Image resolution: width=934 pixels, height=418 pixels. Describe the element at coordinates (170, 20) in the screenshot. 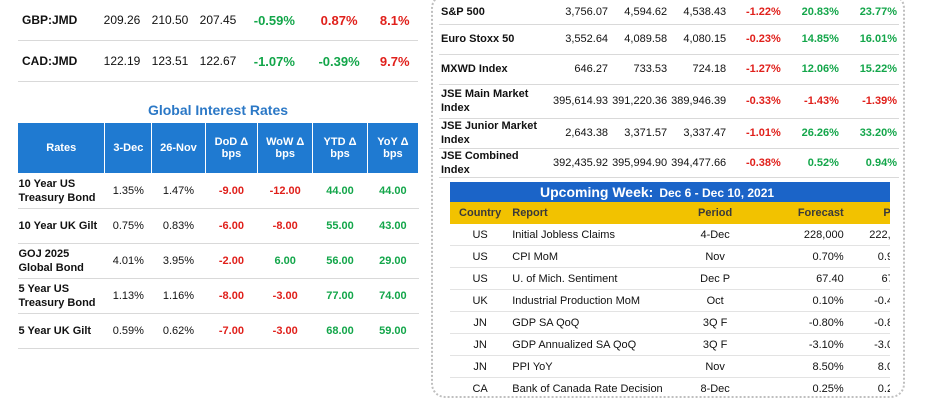

I see `fx-rate-value: 210.50` at that location.